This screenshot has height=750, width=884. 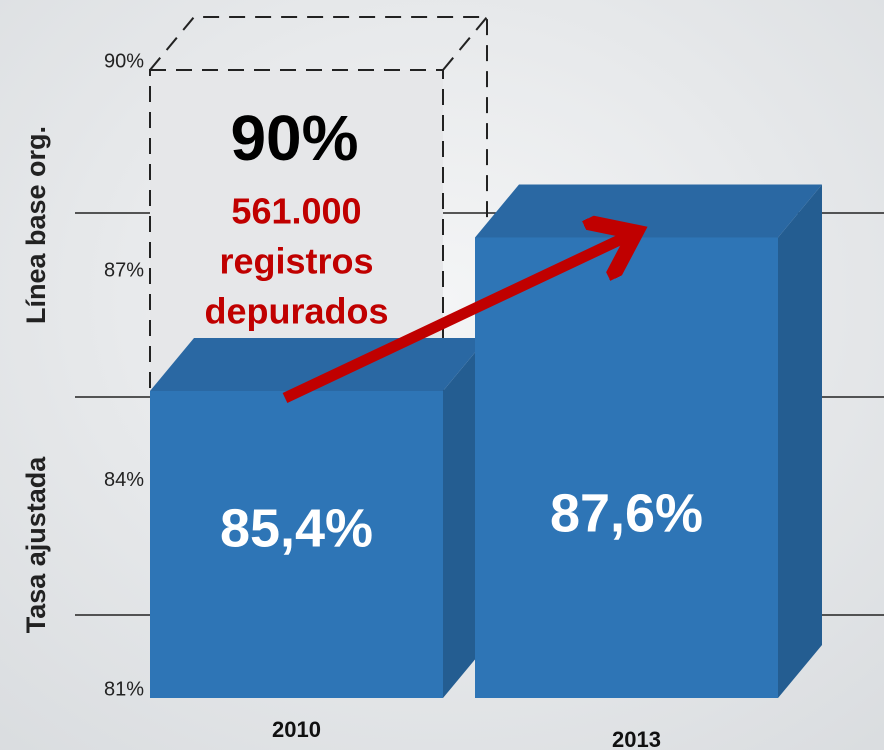 I want to click on value-label: 87,6%, so click(x=626, y=513).